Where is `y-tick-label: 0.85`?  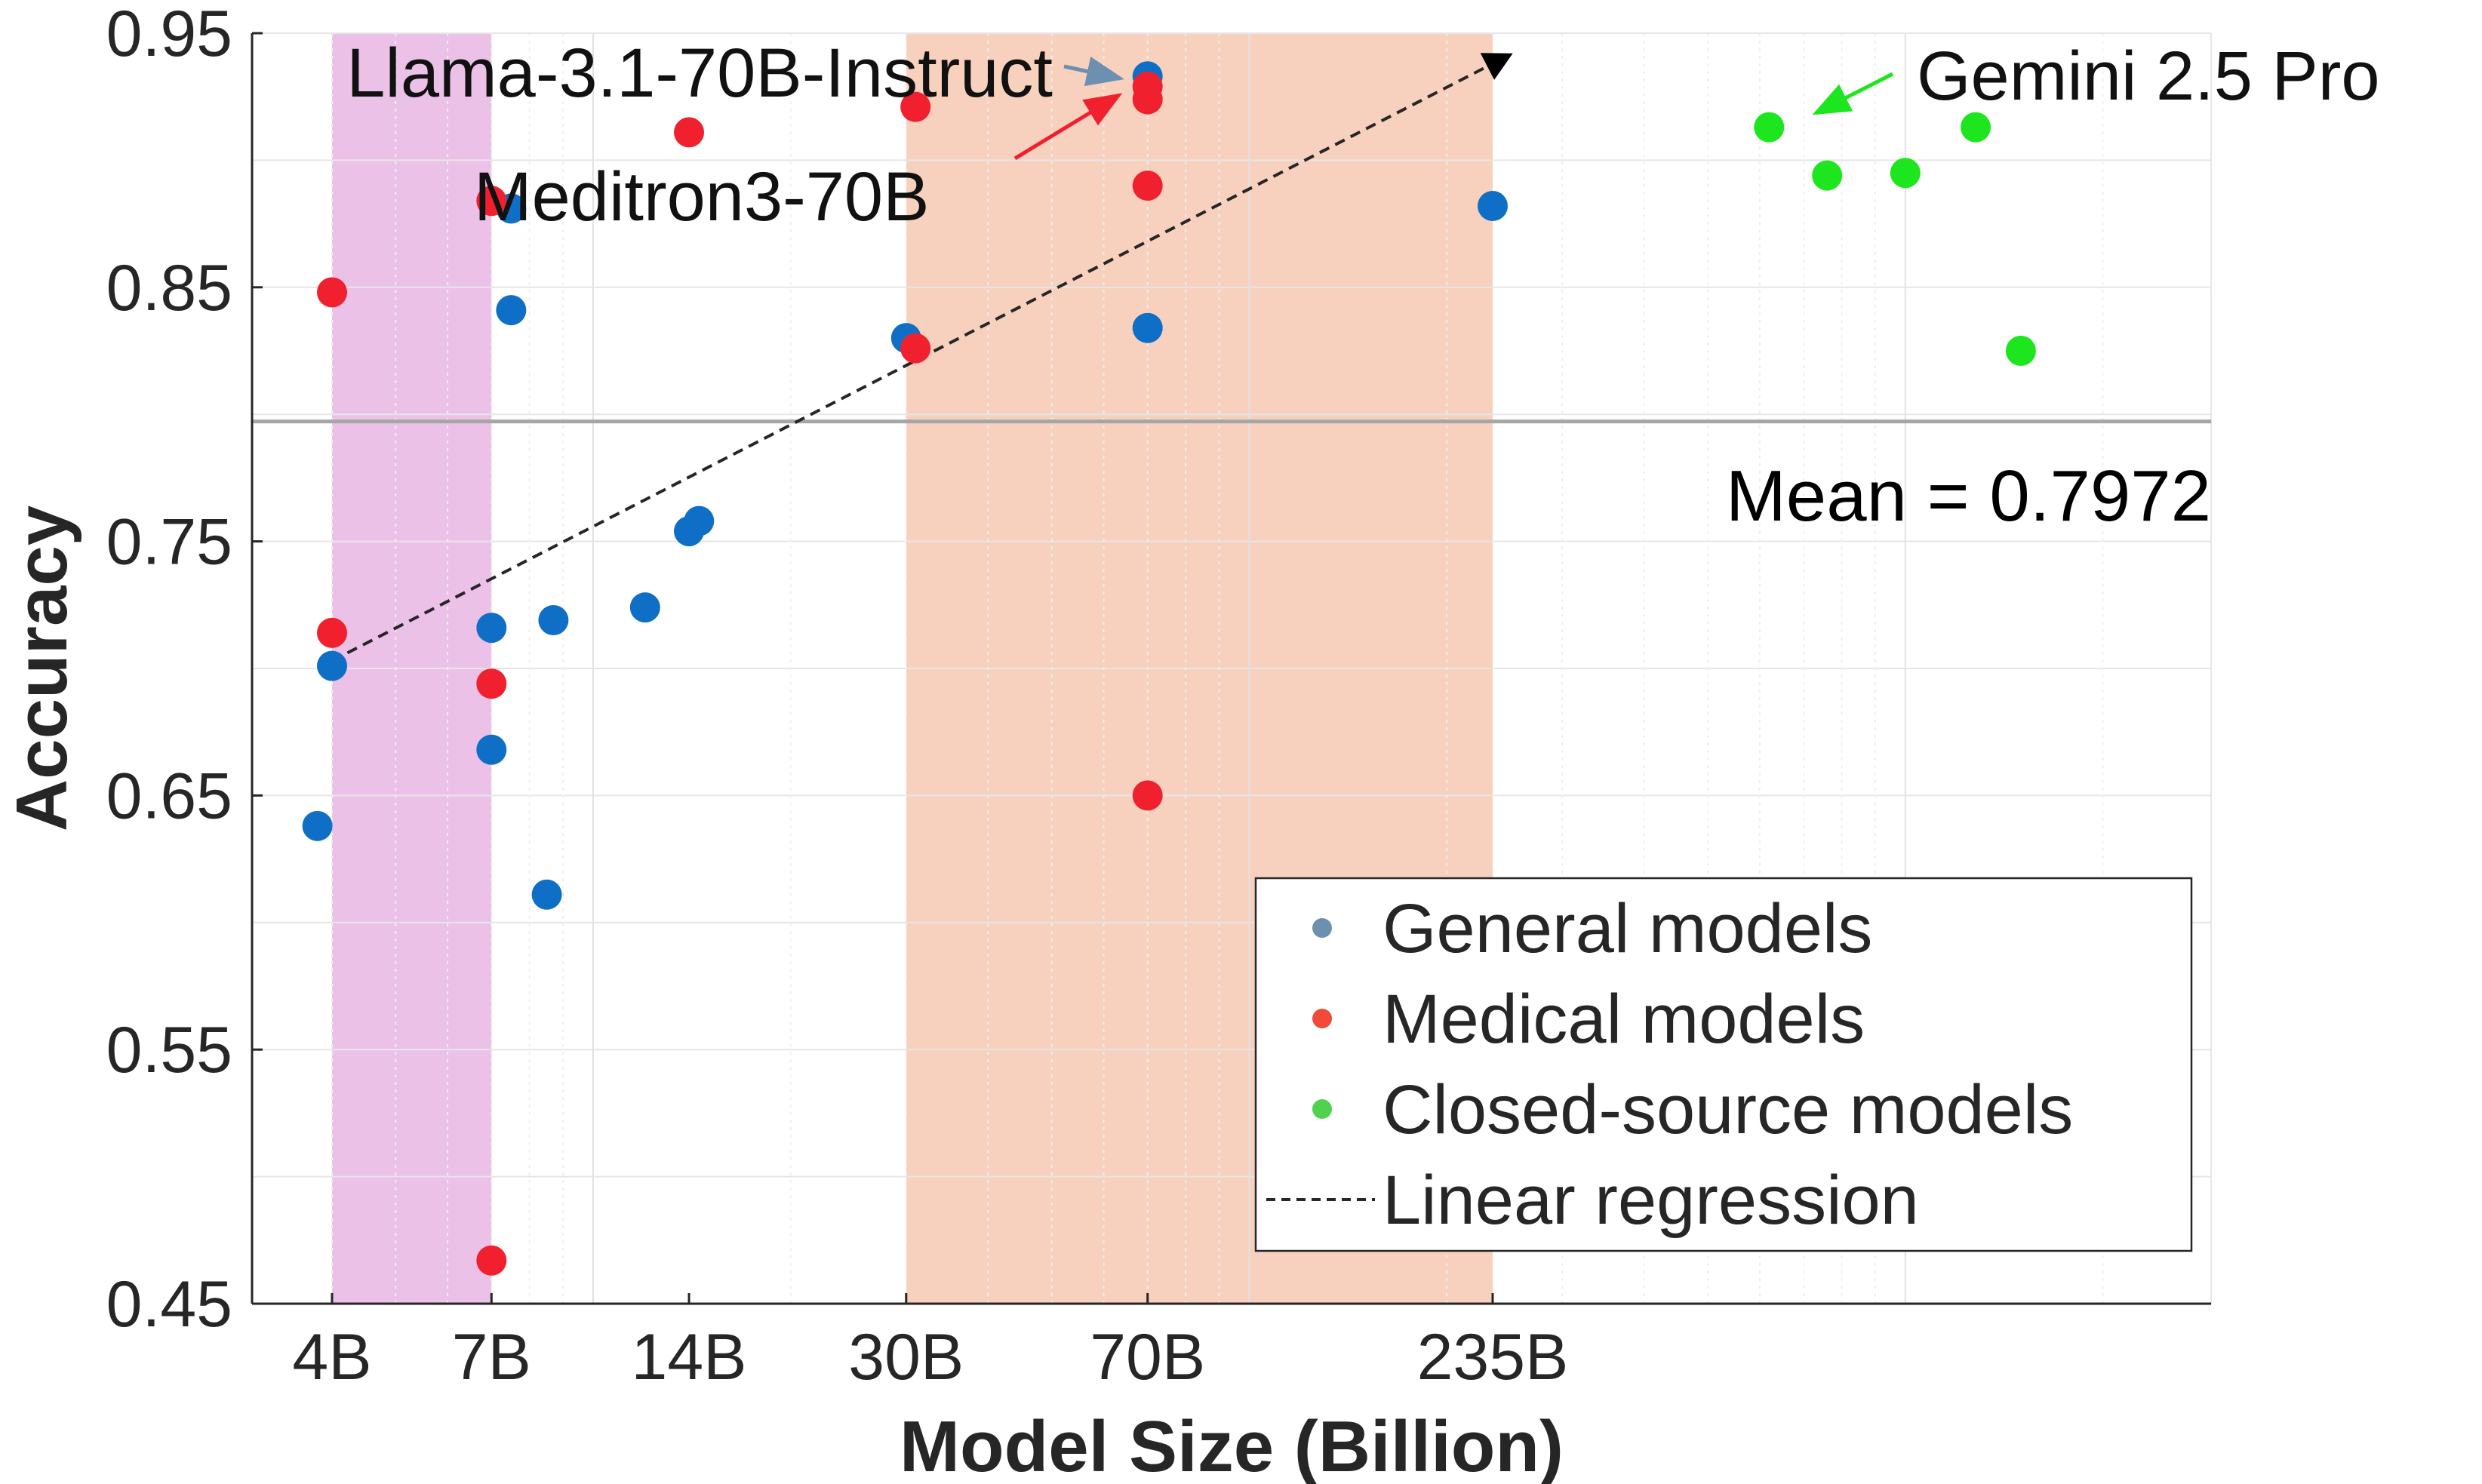 y-tick-label: 0.85 is located at coordinates (169, 288).